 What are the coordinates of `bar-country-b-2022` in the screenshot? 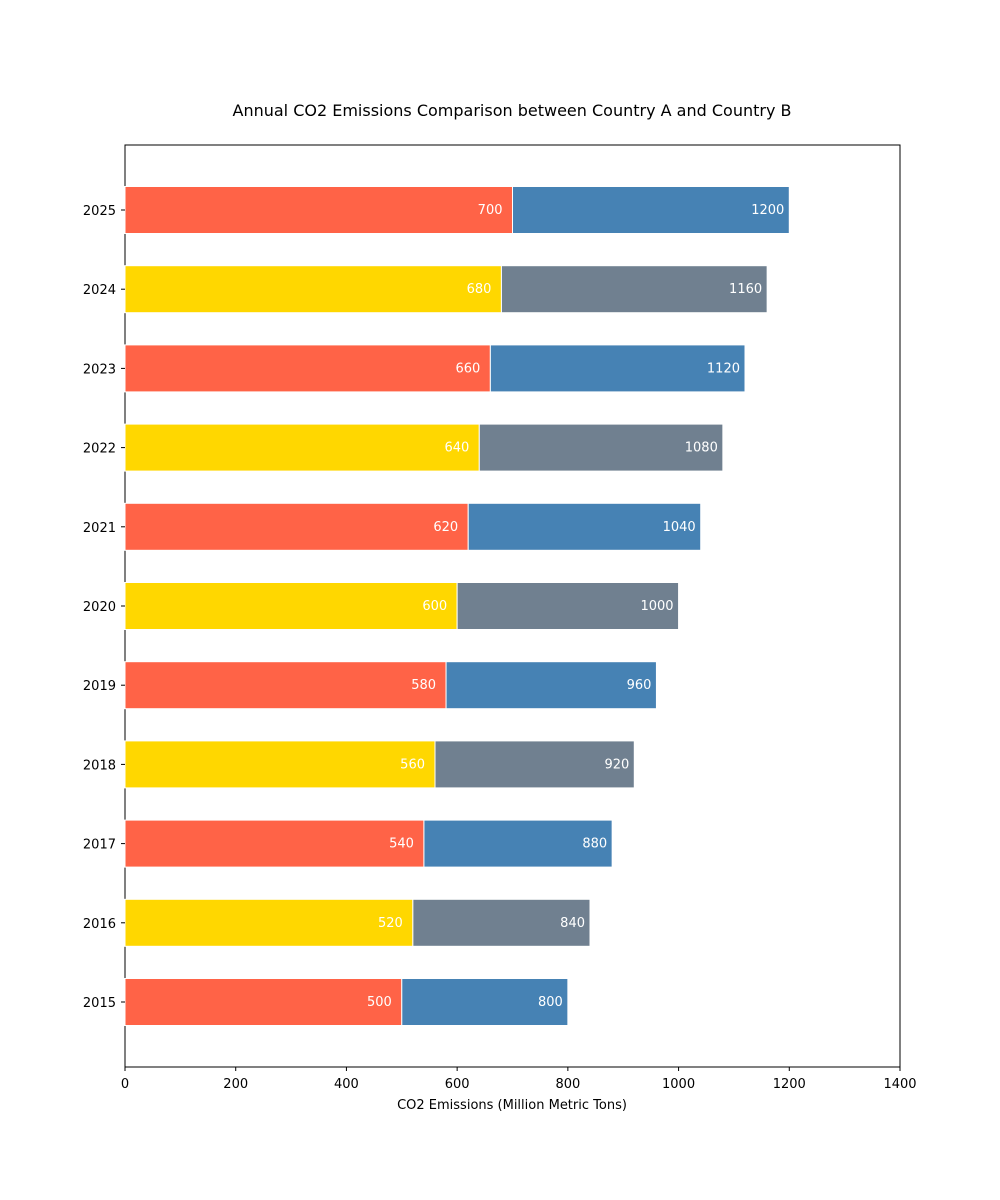 It's located at (601, 447).